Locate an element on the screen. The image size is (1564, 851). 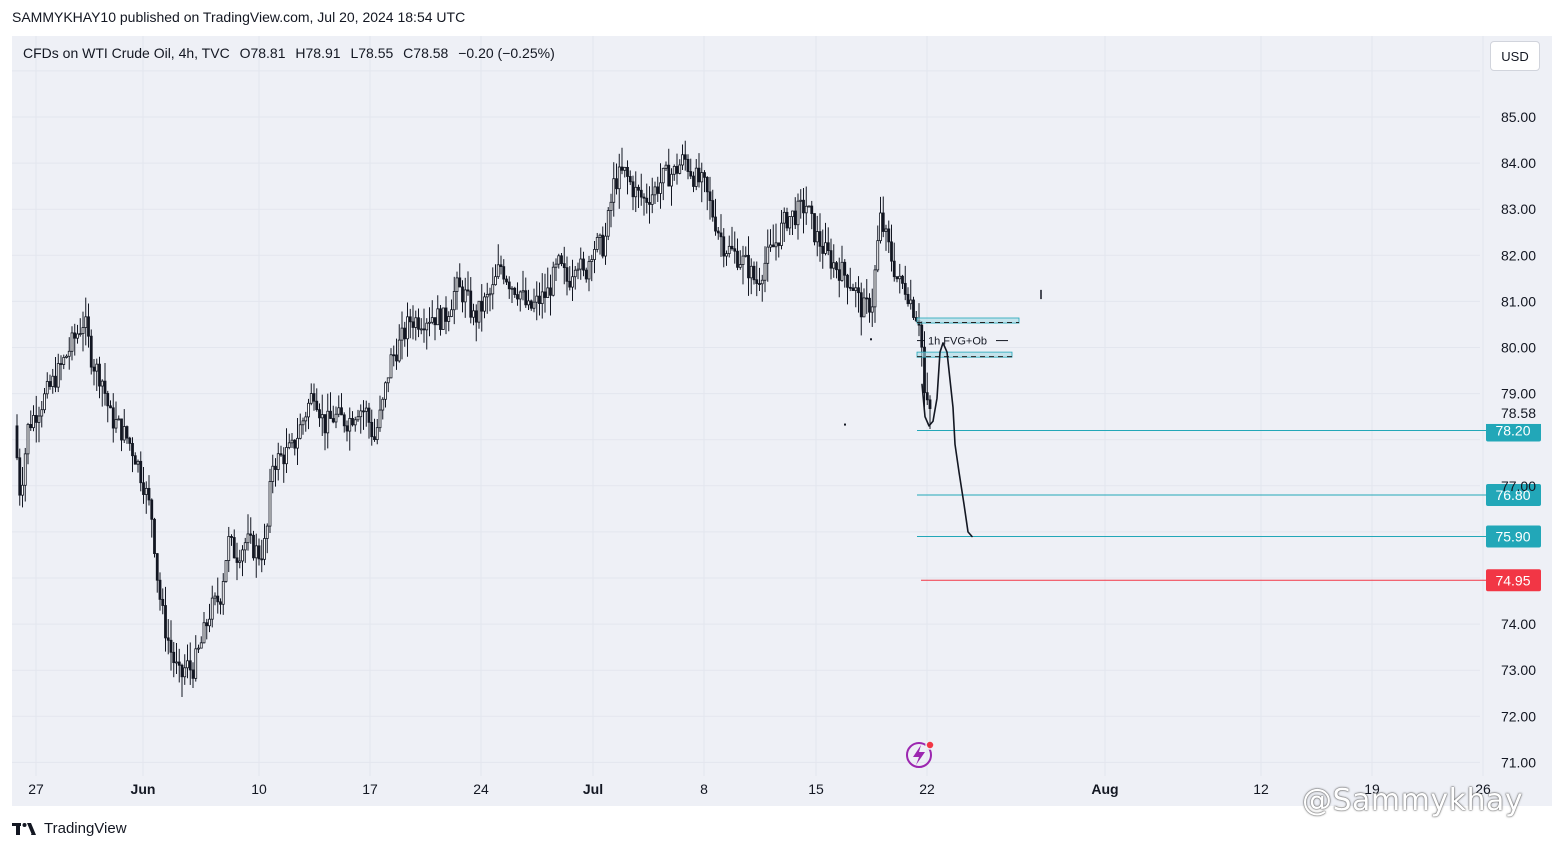
y-tick-label: 83.00 is located at coordinates (1518, 209).